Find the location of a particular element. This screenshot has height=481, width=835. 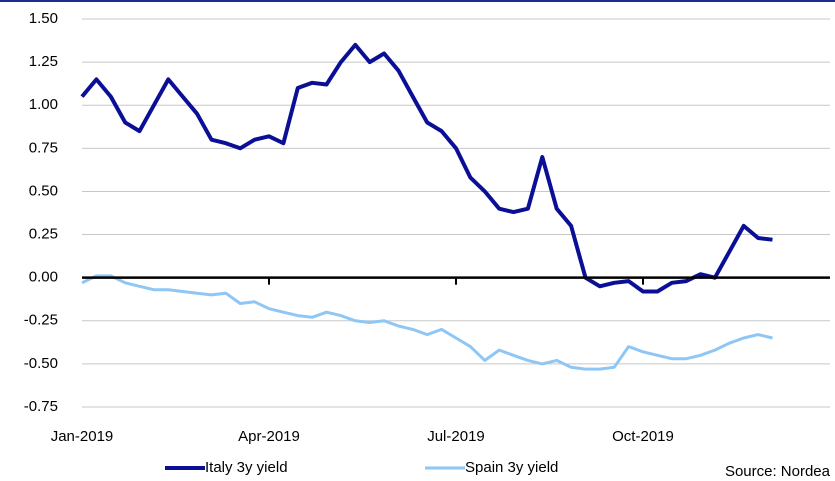

source-note: Source: Nordea is located at coordinates (778, 471).